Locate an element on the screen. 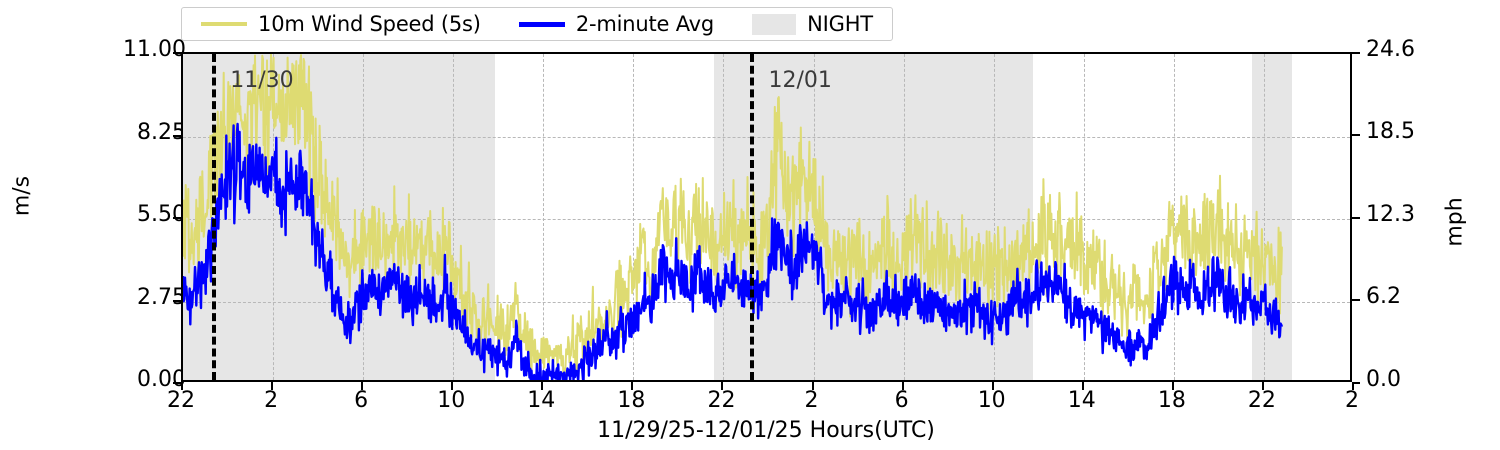 The image size is (1500, 450). day-boundary-1201-label: 12/01 is located at coordinates (800, 80).